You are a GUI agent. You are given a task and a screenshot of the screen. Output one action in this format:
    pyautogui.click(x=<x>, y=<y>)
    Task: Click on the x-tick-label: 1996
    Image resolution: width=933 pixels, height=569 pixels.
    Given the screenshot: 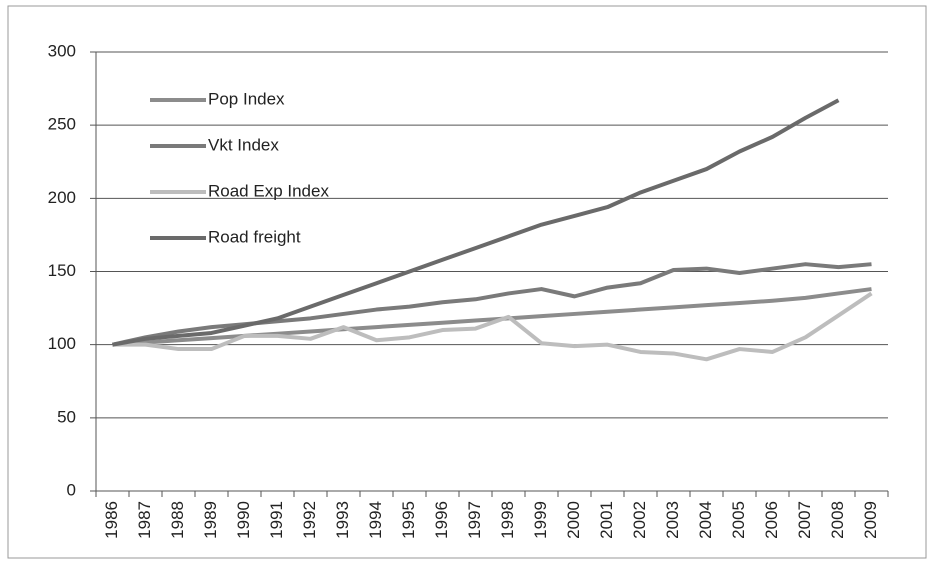 What is the action you would take?
    pyautogui.click(x=441, y=520)
    